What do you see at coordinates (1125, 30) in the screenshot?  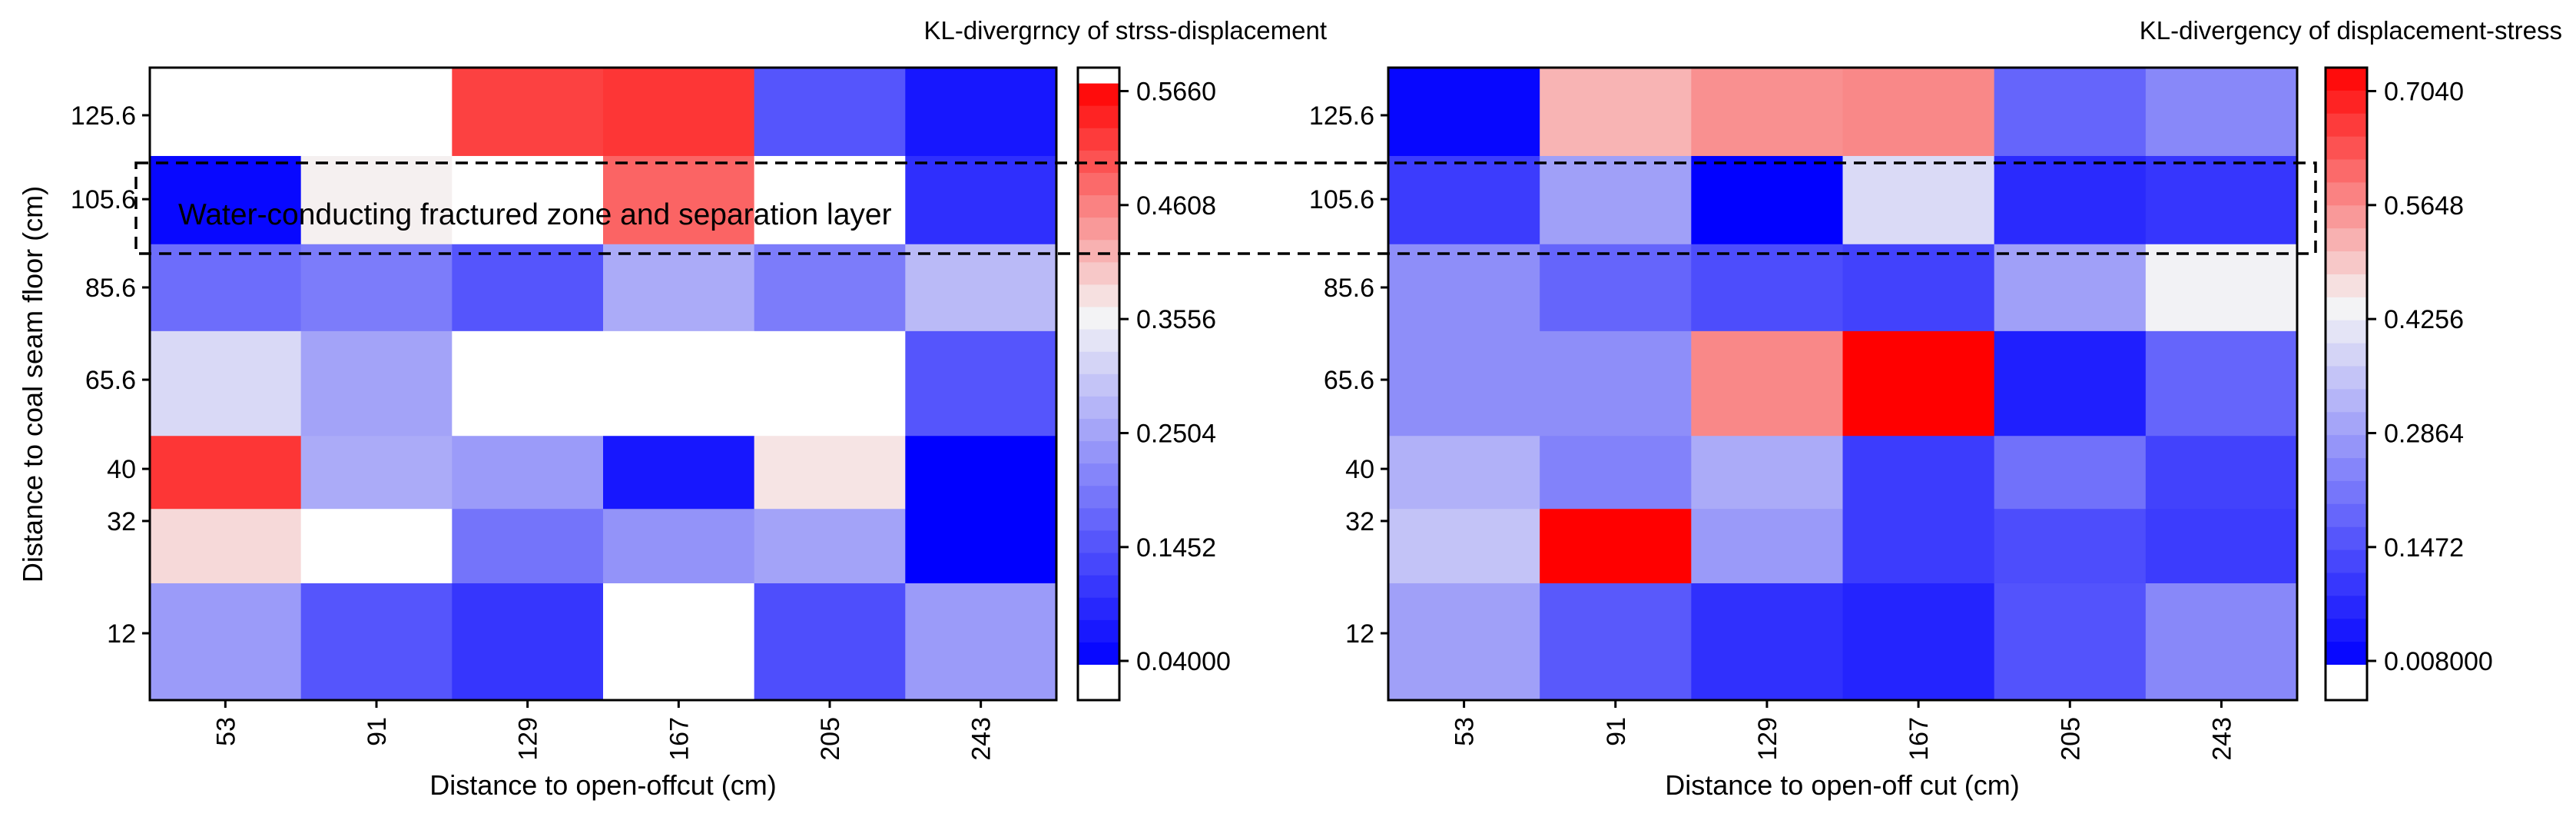 I see `chart-title: KL-divergrncy of strss-displacement` at bounding box center [1125, 30].